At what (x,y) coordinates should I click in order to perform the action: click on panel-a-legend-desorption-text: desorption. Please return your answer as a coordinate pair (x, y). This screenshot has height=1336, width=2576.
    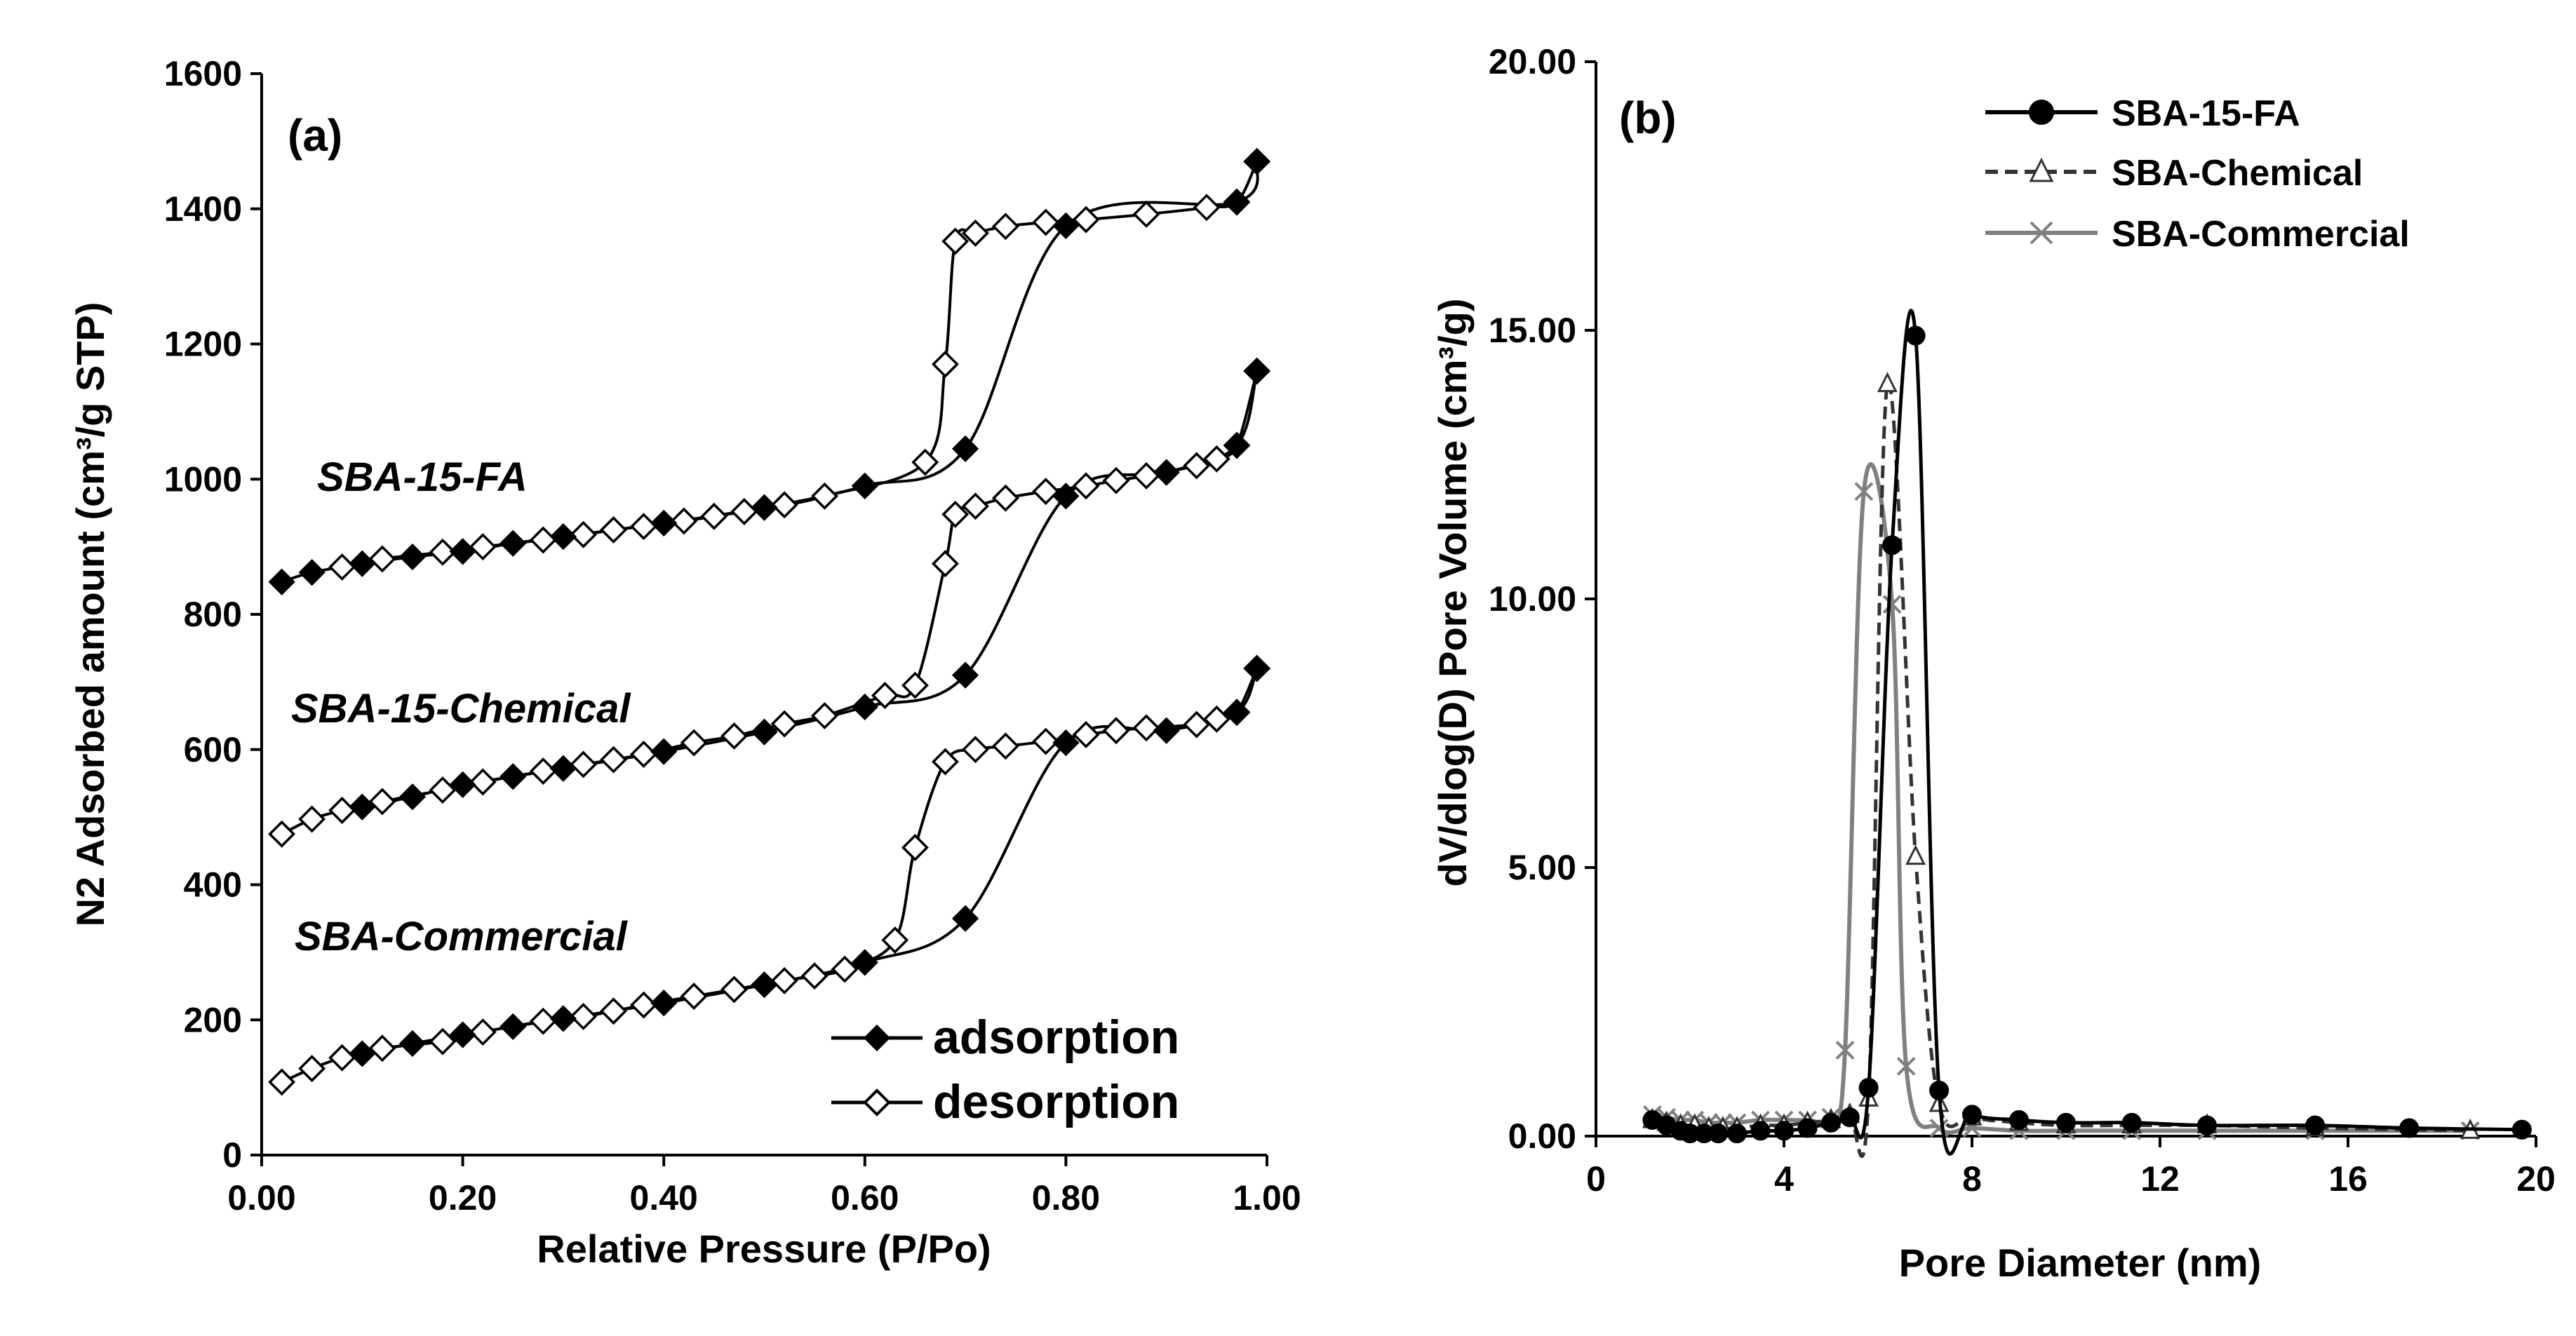
    Looking at the image, I should click on (1056, 1101).